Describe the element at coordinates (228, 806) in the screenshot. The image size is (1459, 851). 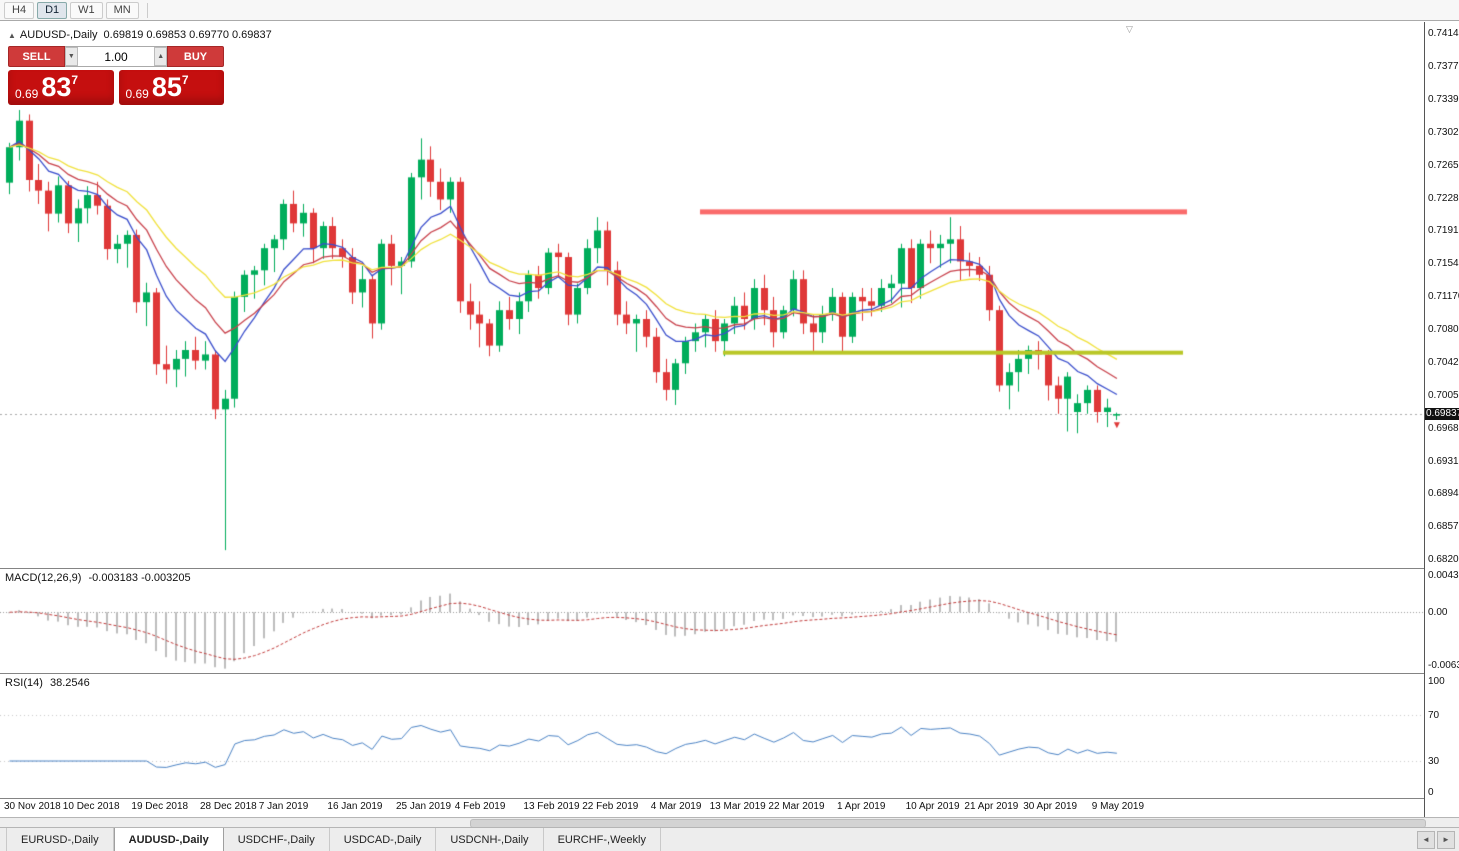
I see `date-axis-label: 28 Dec 2018` at that location.